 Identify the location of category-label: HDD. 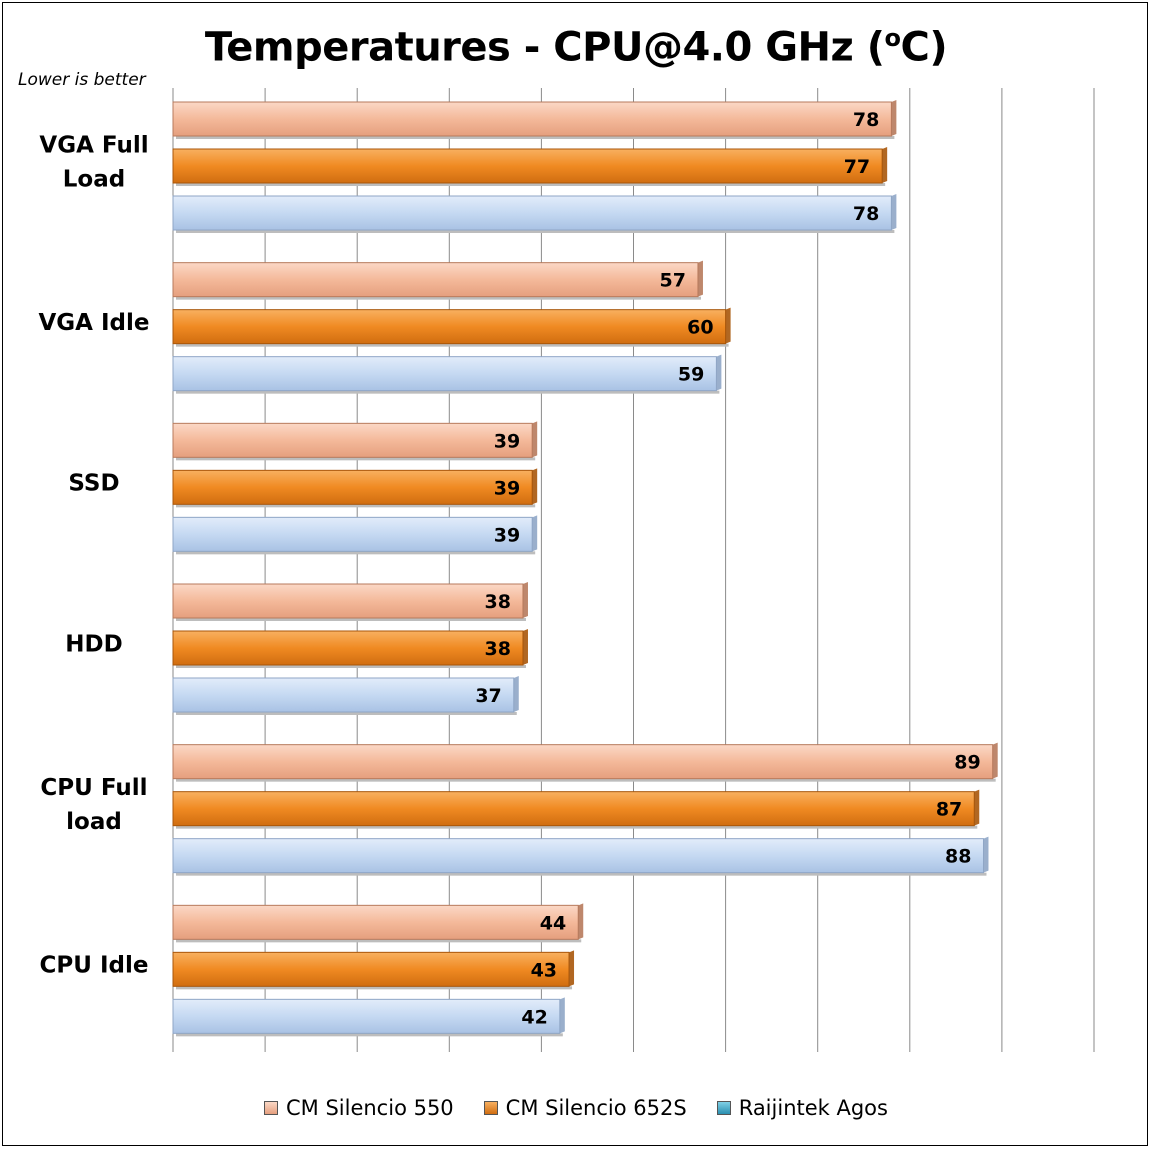
(93, 644).